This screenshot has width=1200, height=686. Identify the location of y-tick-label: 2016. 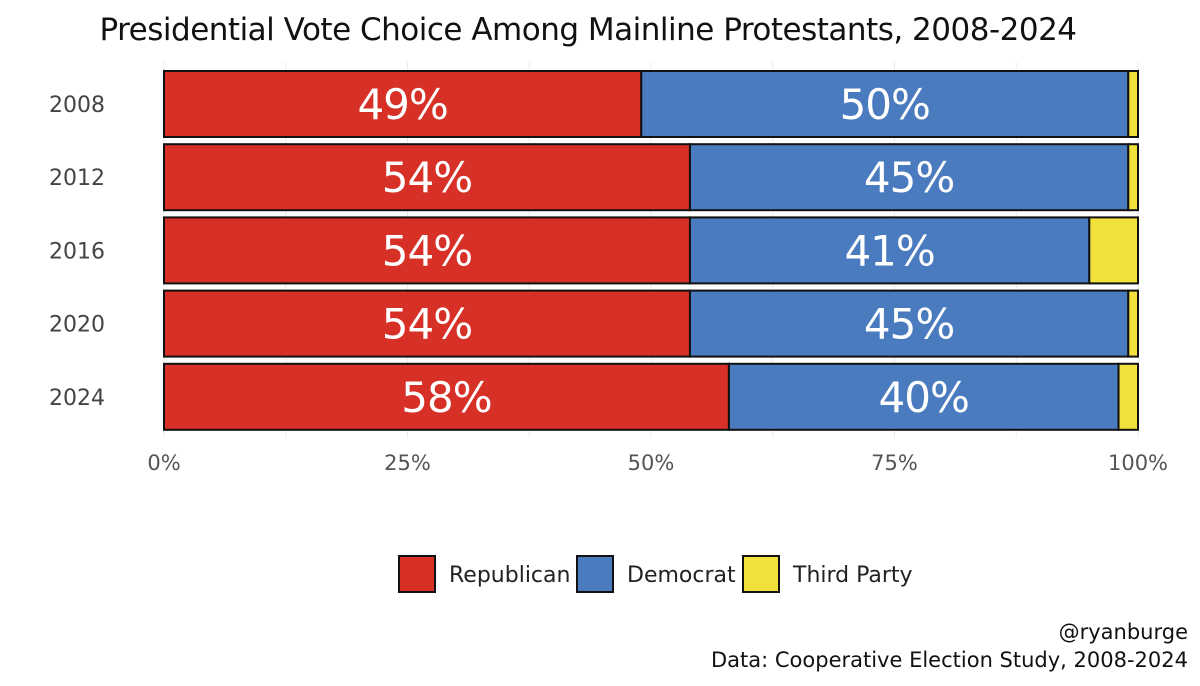
(77, 251).